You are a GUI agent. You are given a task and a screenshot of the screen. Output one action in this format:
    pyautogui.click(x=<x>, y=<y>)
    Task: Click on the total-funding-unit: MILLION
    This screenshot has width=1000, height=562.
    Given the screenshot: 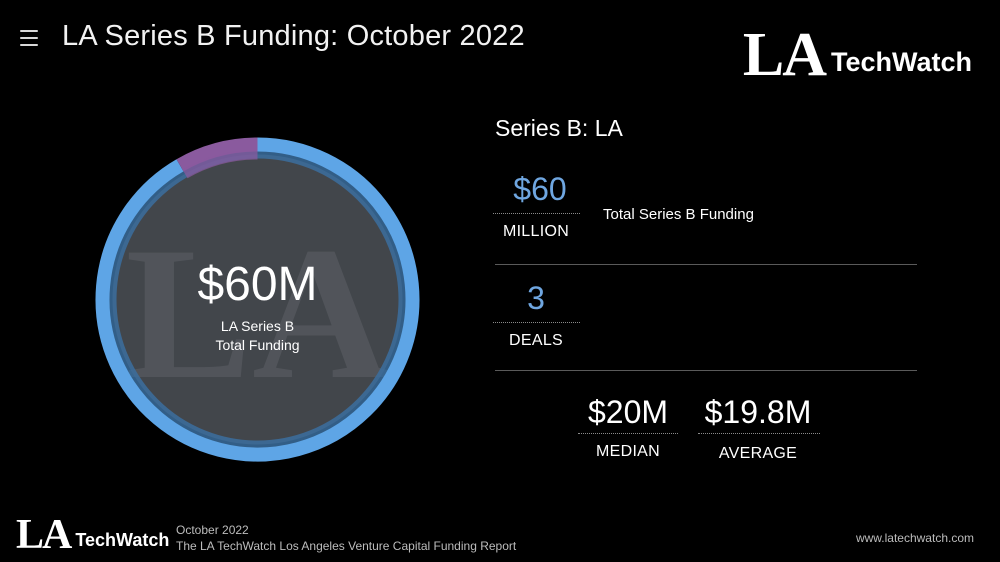 What is the action you would take?
    pyautogui.click(x=536, y=231)
    